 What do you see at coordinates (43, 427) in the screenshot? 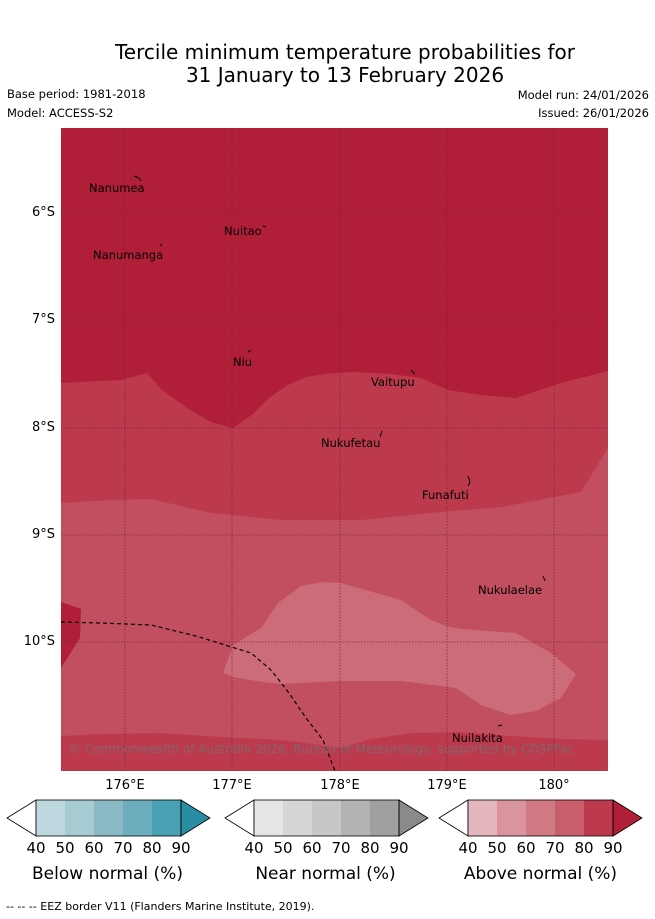
I see `lat-label-8s: 8°S` at bounding box center [43, 427].